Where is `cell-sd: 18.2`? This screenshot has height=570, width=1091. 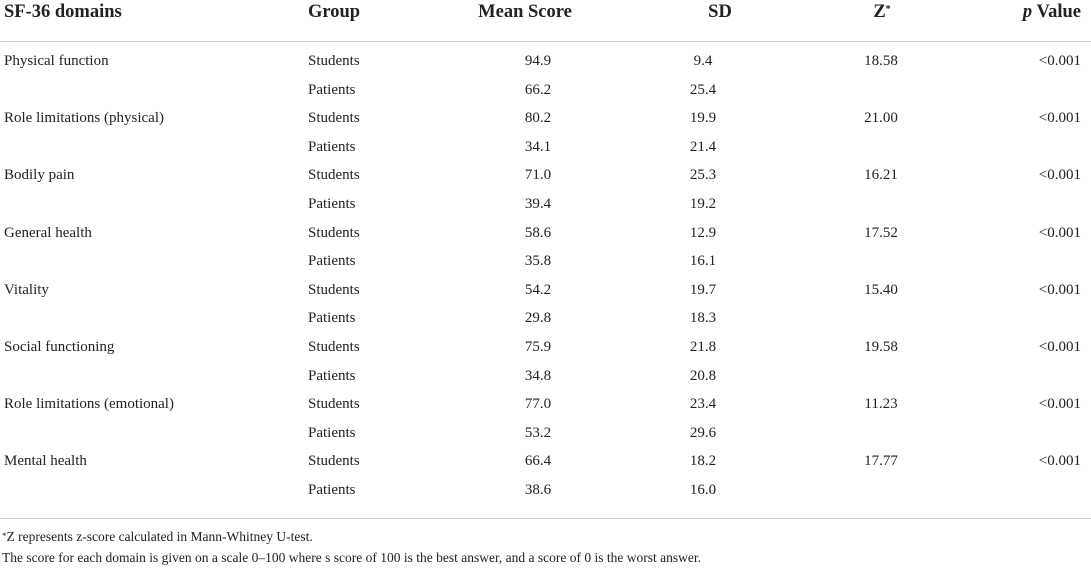 cell-sd: 18.2 is located at coordinates (703, 461).